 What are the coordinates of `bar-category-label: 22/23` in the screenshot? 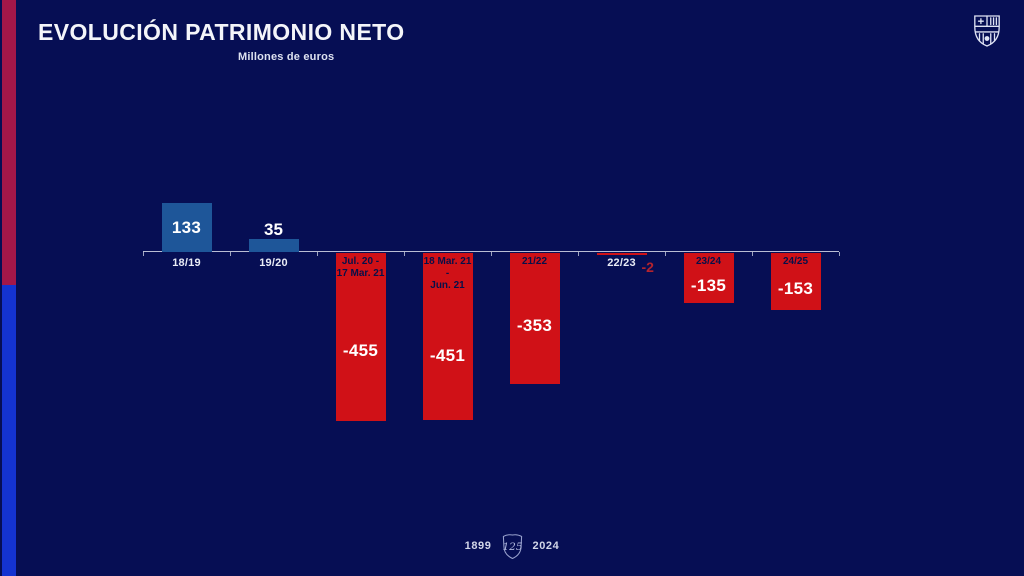 It's located at (621, 263).